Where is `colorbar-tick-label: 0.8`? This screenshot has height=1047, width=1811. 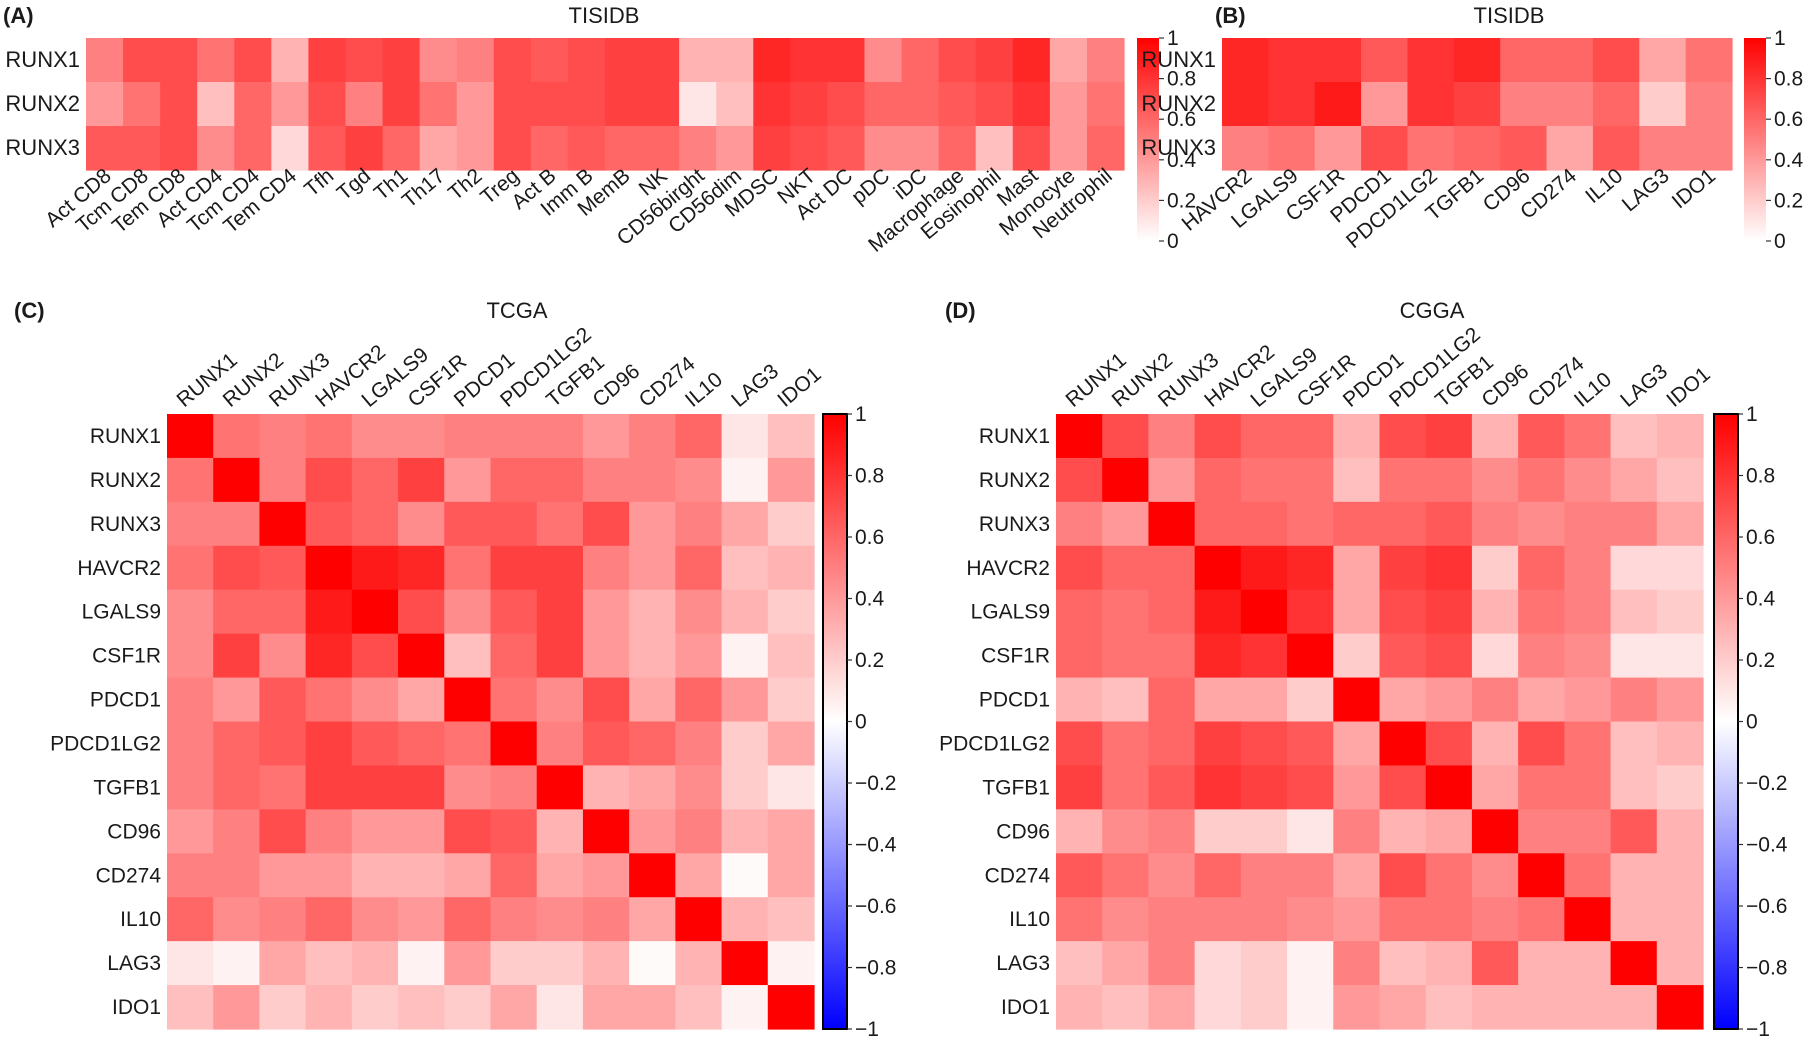 colorbar-tick-label: 0.8 is located at coordinates (1181, 79).